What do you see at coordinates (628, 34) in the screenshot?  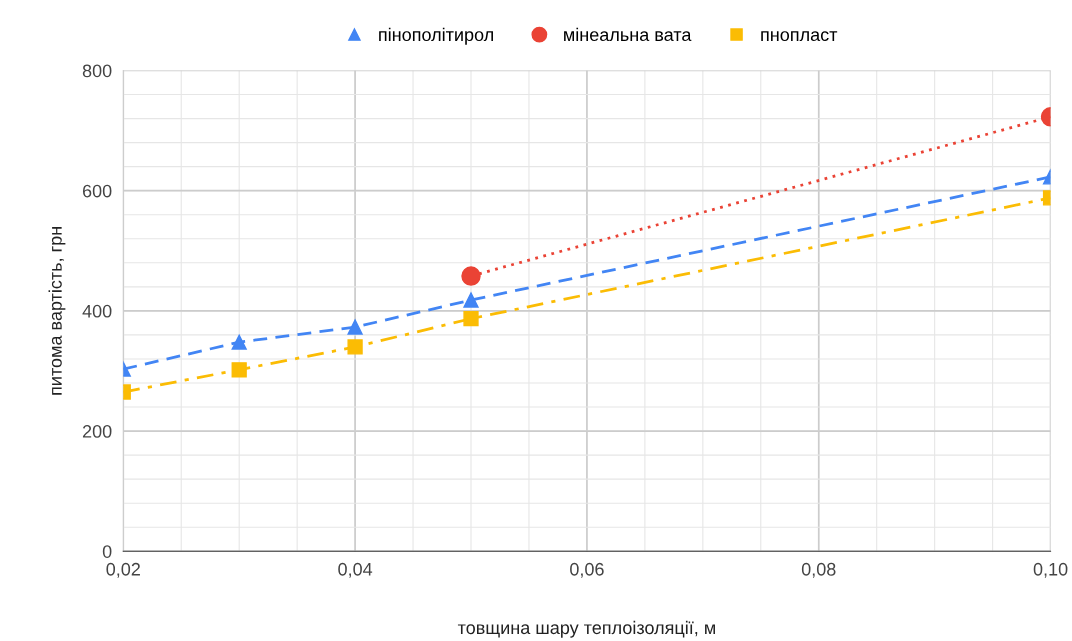 I see `legend-label: мінеальна вата` at bounding box center [628, 34].